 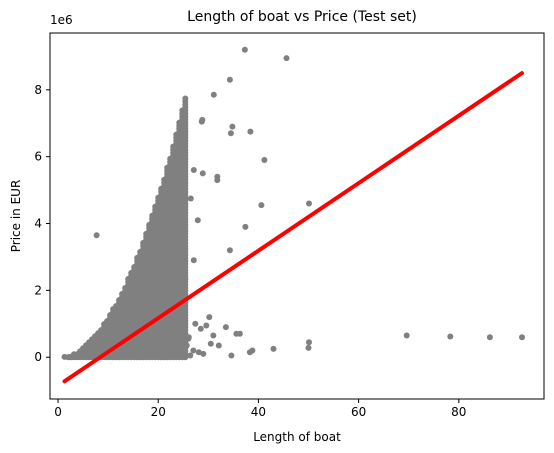 I want to click on y-tick-label: 6, so click(x=38, y=157).